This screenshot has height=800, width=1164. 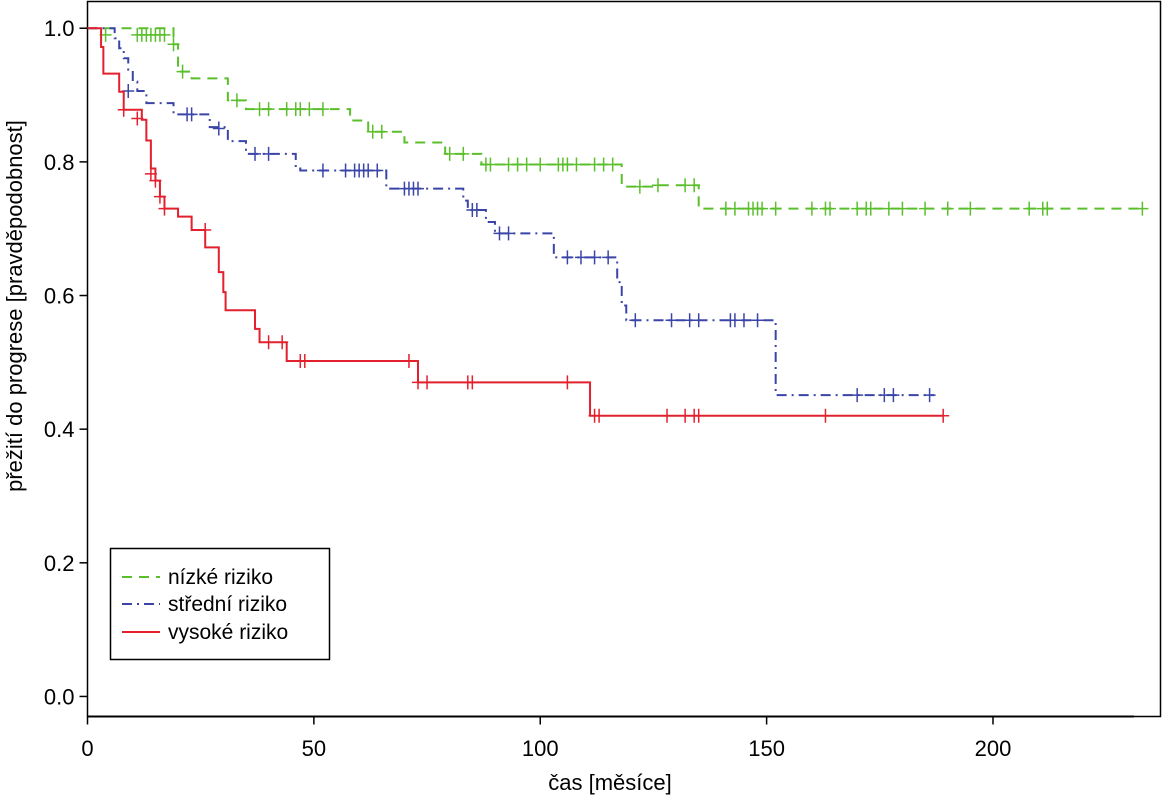 What do you see at coordinates (227, 604) in the screenshot?
I see `legend-label-medium-risk: střední riziko` at bounding box center [227, 604].